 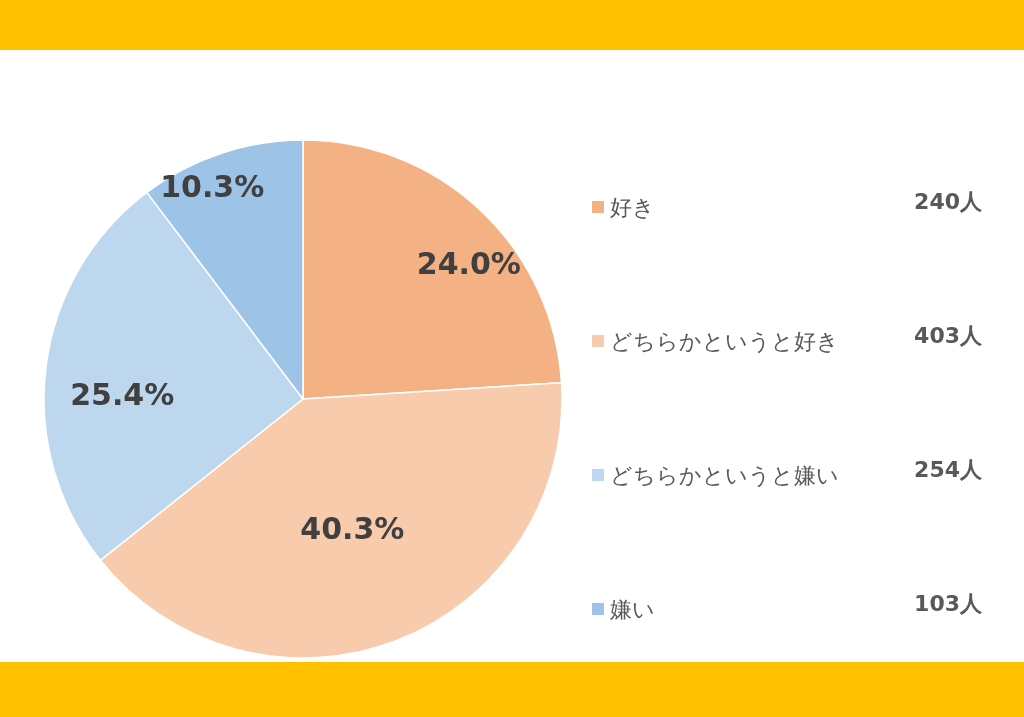 What do you see at coordinates (724, 475) in the screenshot?
I see `legend-label: どちらかというと嫌い` at bounding box center [724, 475].